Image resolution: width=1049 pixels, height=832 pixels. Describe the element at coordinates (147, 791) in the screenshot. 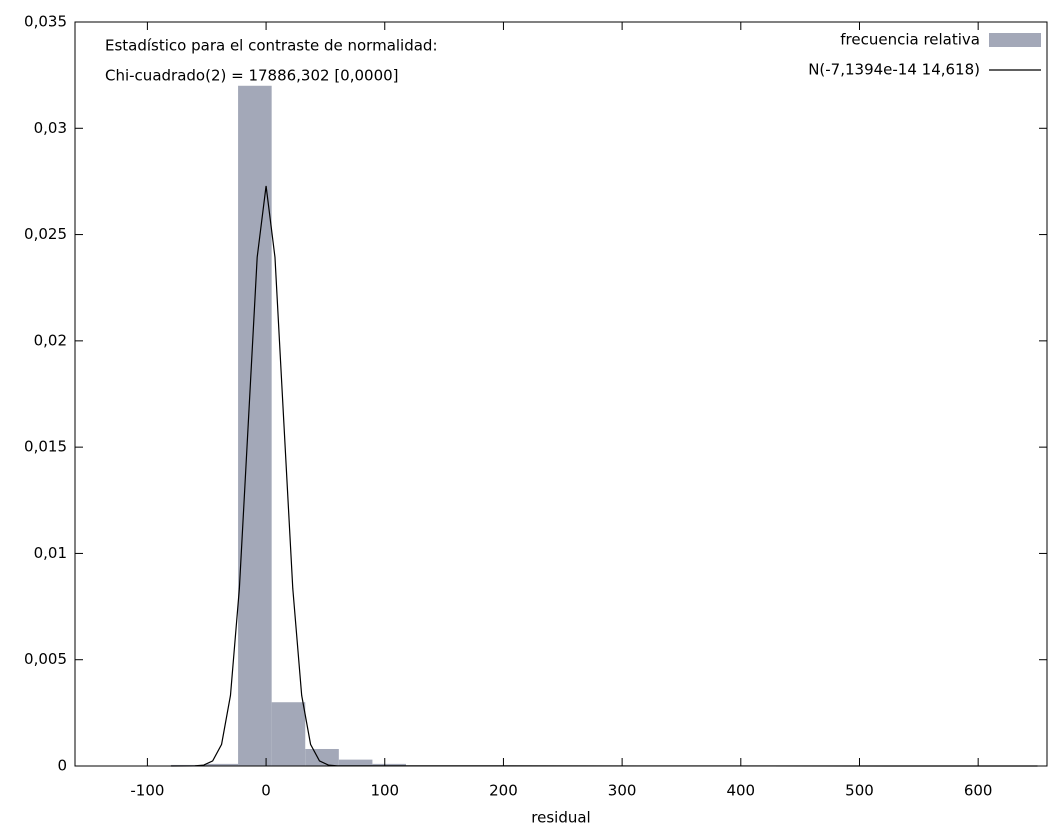

I see `x-tick-label: -100` at that location.